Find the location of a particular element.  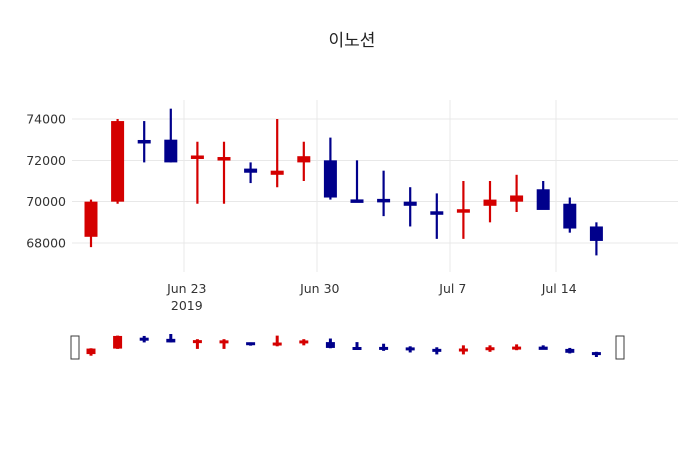

y-tick-label: 72000 is located at coordinates (46, 160).